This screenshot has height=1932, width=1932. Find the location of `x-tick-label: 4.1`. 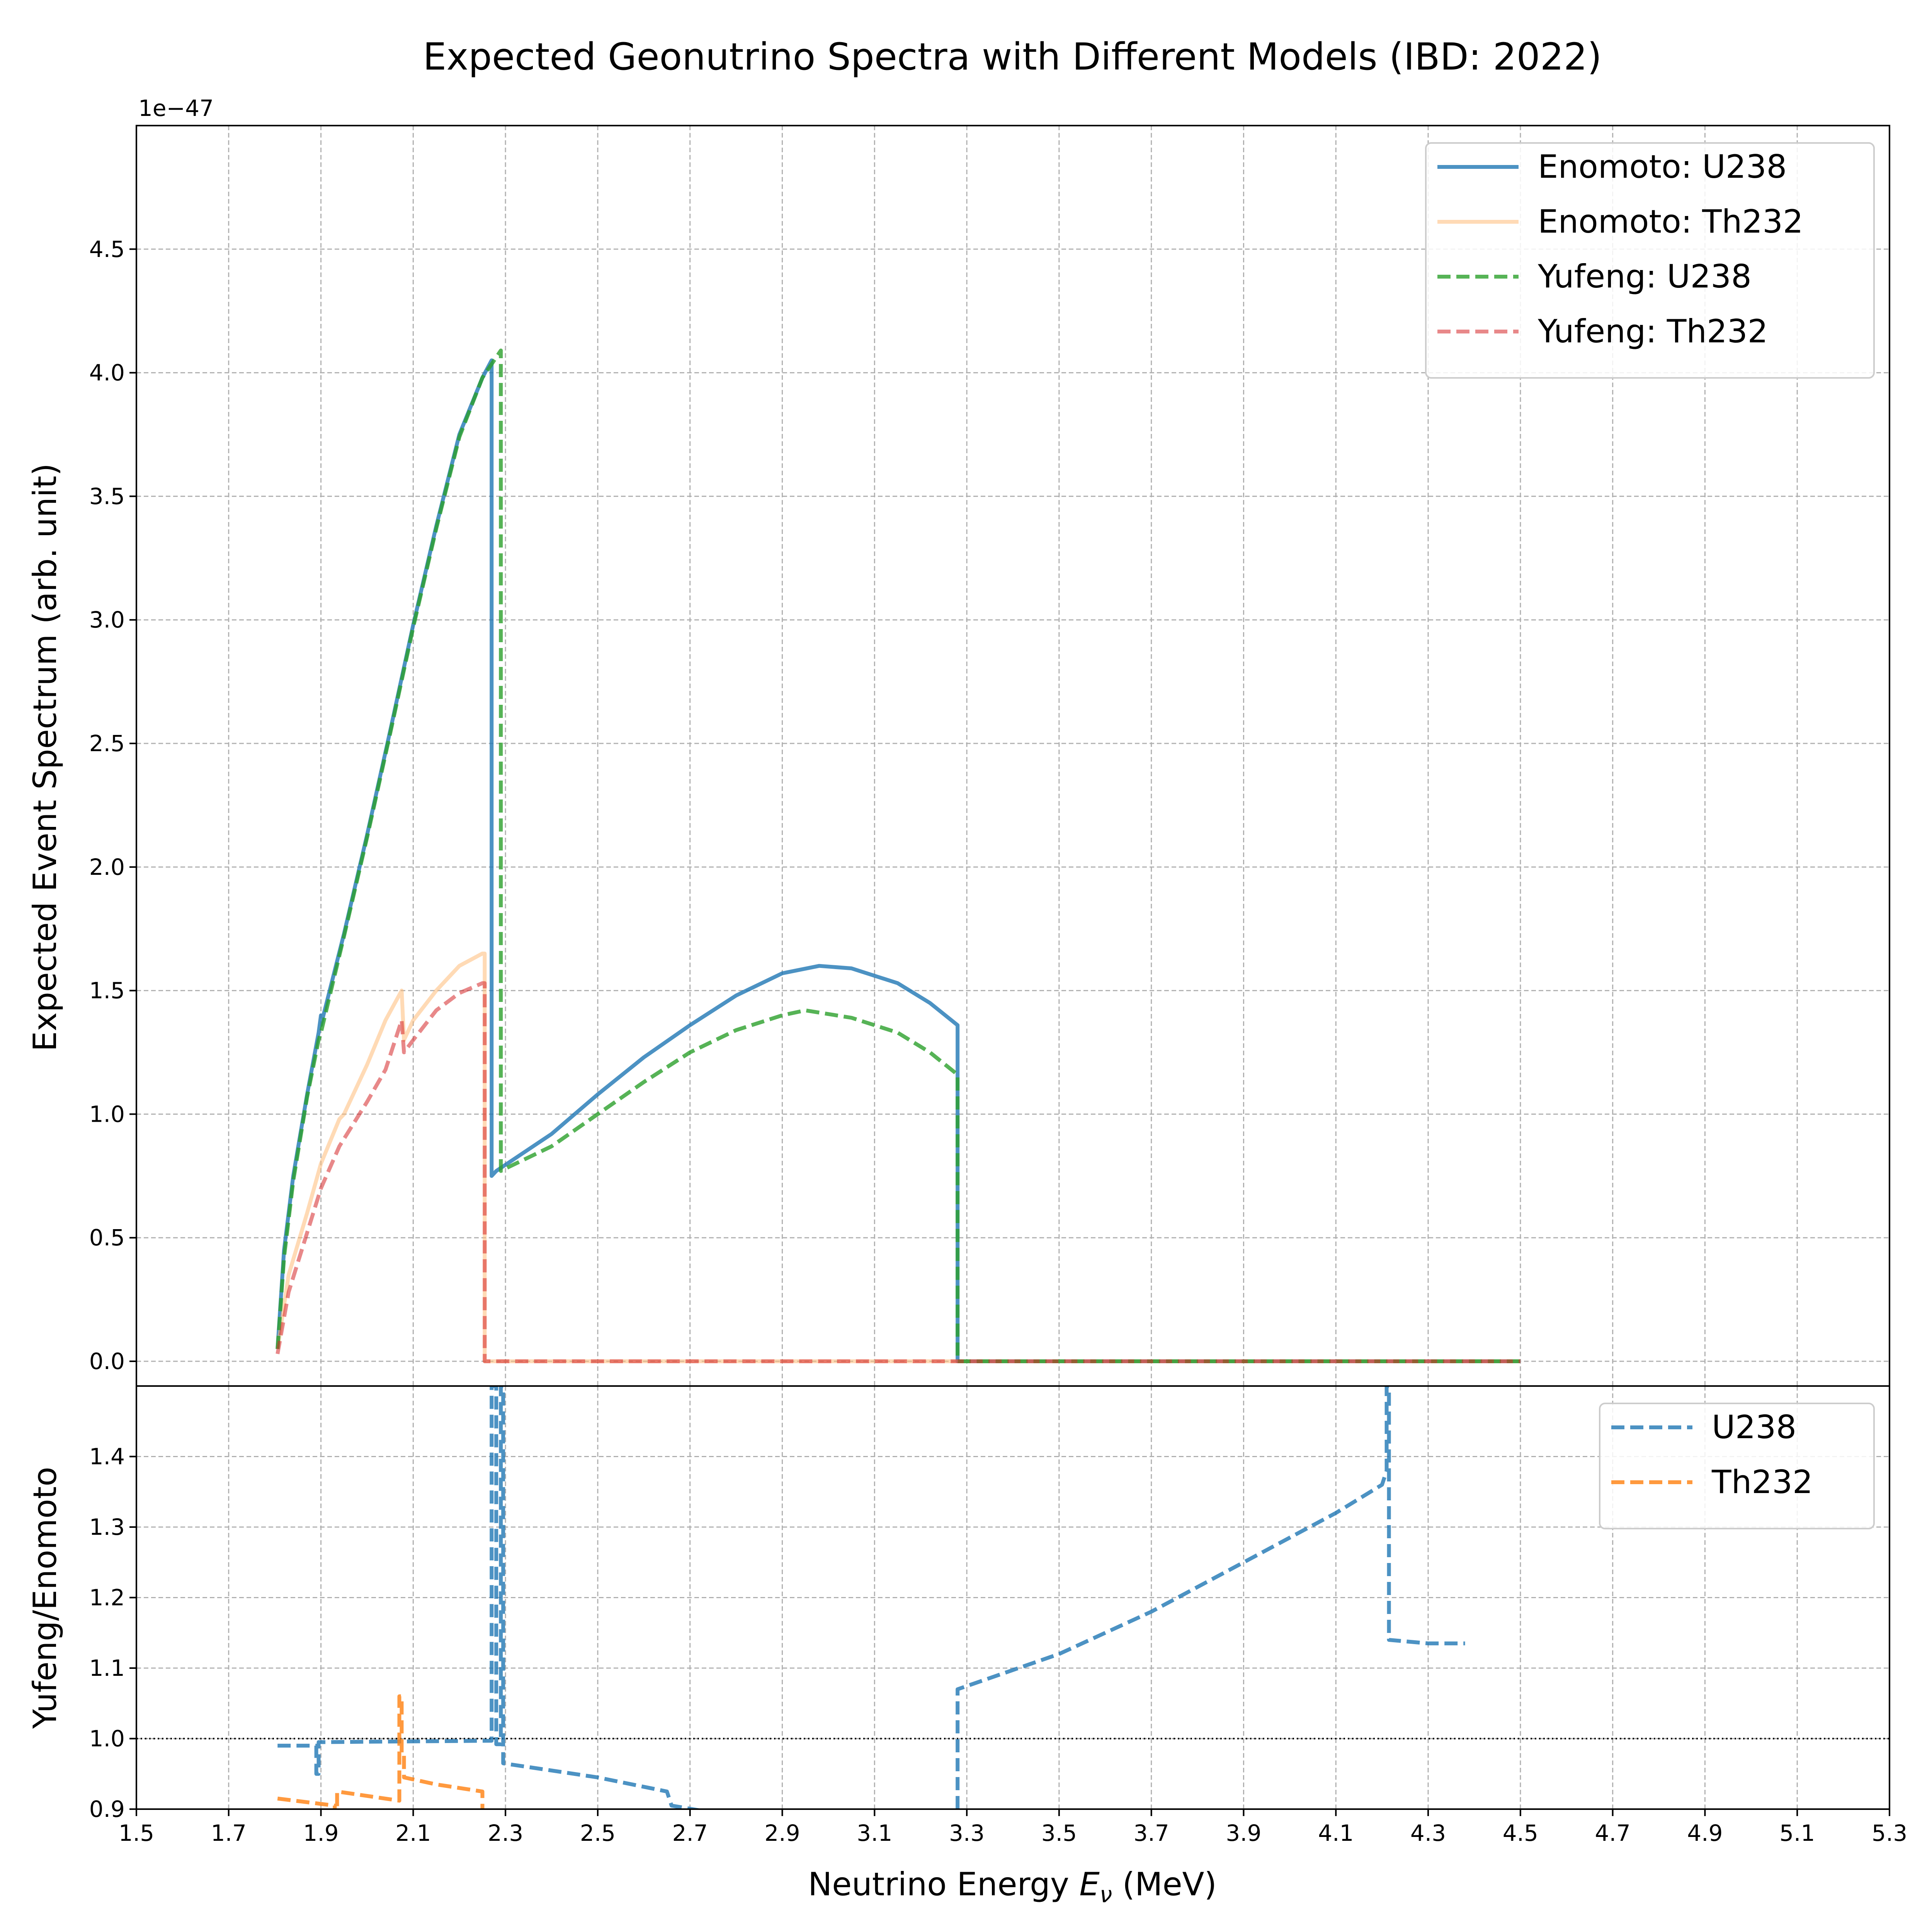

x-tick-label: 4.1 is located at coordinates (1336, 1833).